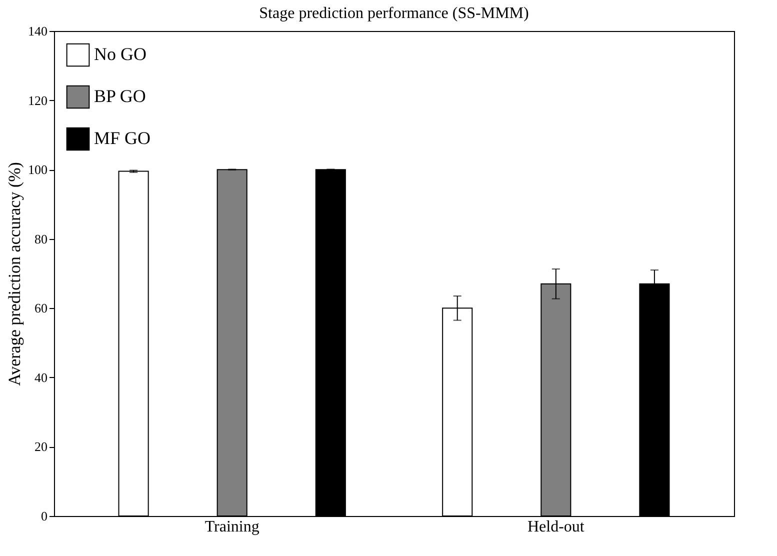 This screenshot has height=556, width=777. What do you see at coordinates (556, 527) in the screenshot?
I see `x-tick-label: Held-out` at bounding box center [556, 527].